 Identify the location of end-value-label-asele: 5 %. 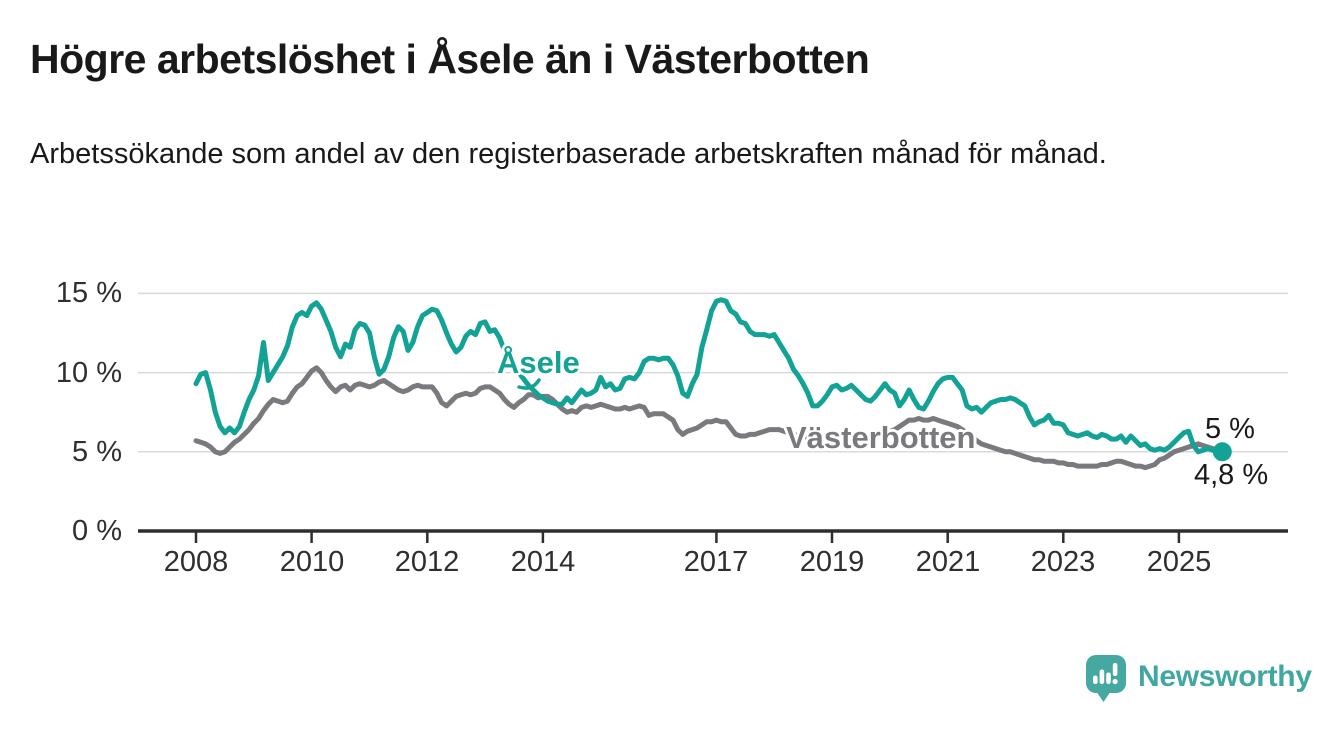
(1230, 429).